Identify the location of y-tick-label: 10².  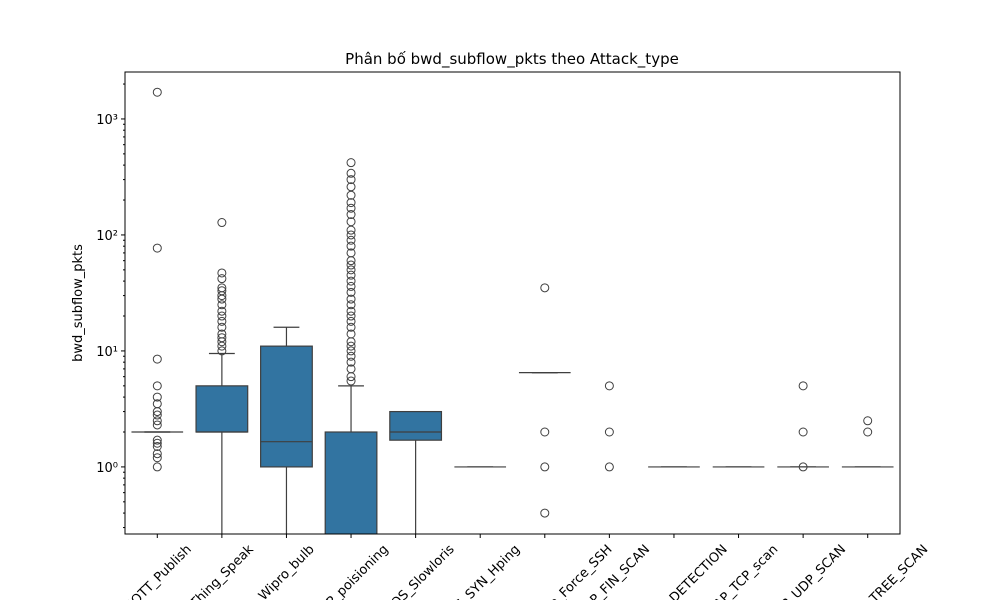
(107, 236).